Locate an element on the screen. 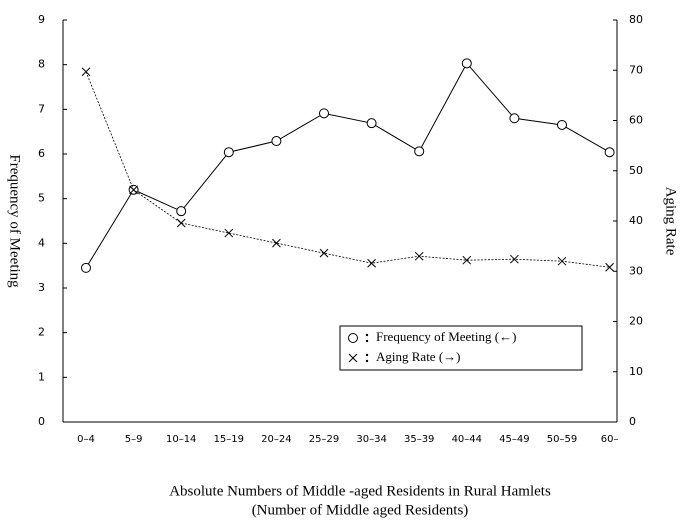 The height and width of the screenshot is (520, 687). y2-axis-label: Aging Rate is located at coordinates (671, 221).